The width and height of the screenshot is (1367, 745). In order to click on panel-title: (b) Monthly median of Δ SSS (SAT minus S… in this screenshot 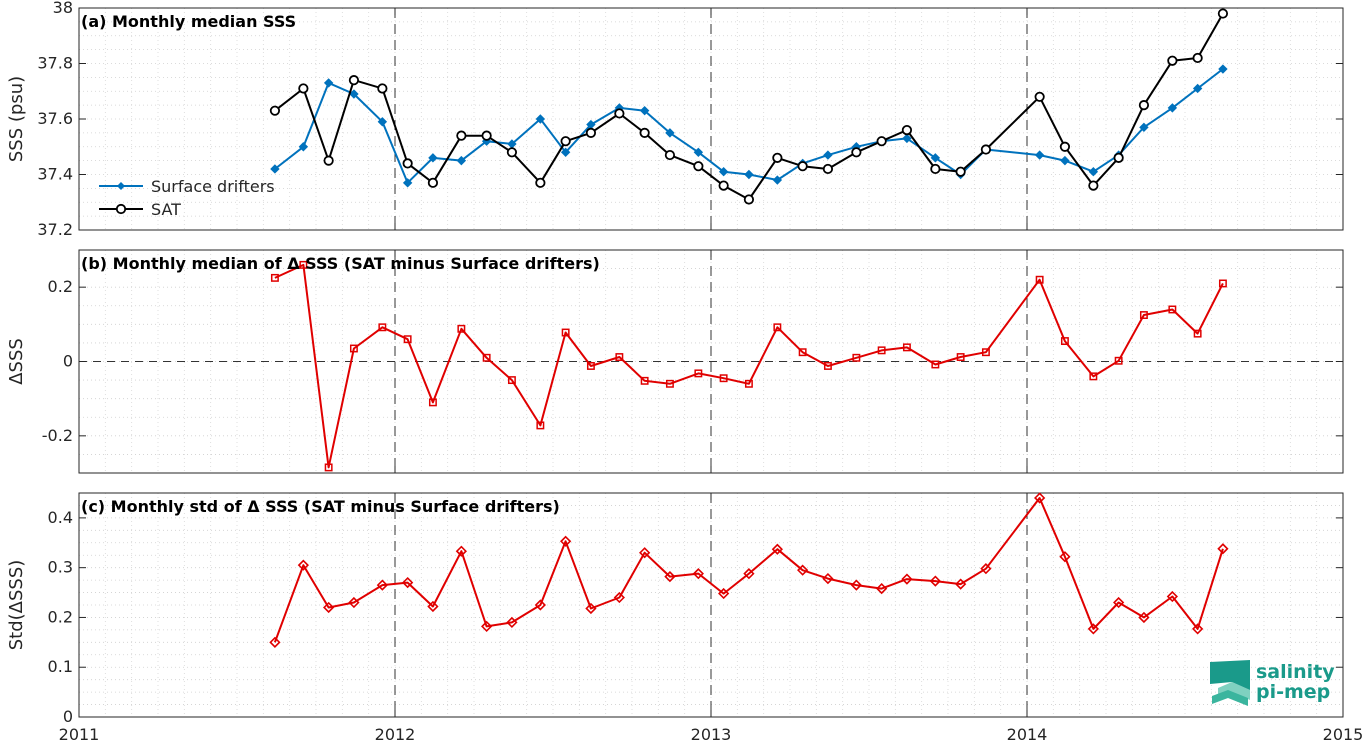, I will do `click(340, 263)`.